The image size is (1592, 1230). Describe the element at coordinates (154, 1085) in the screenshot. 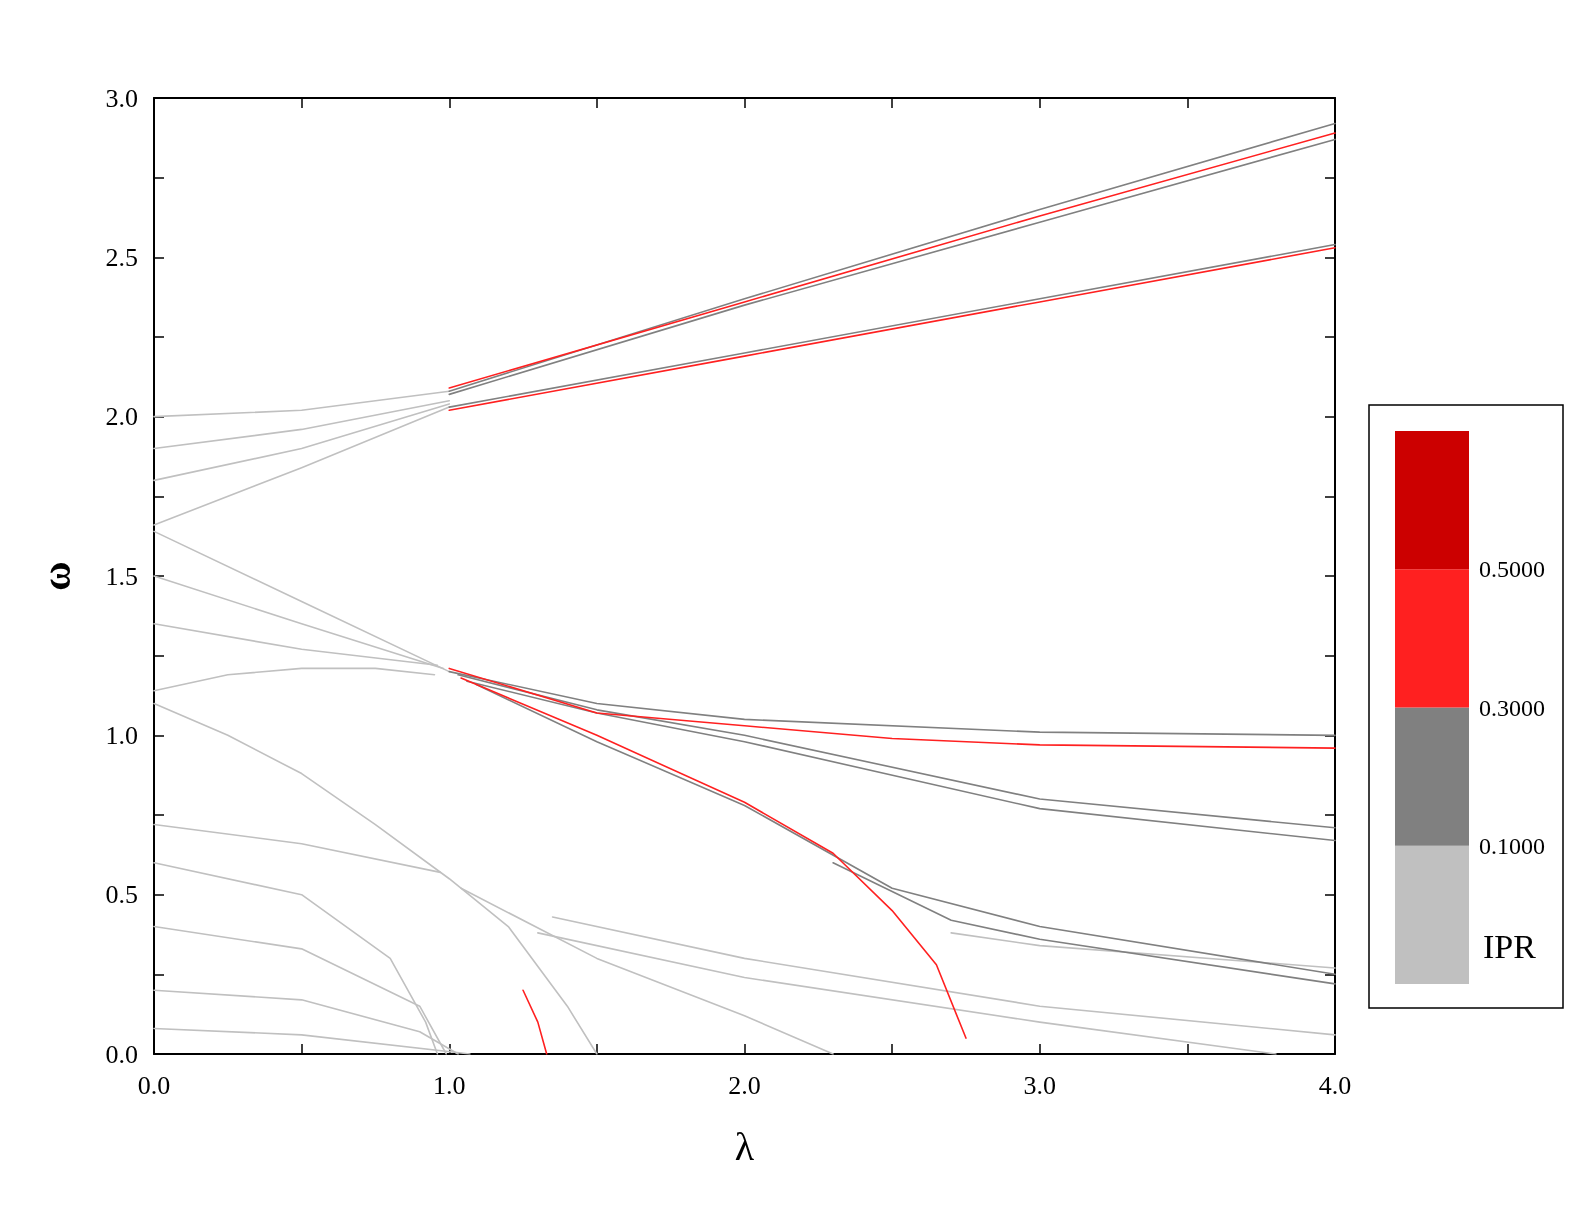

I see `x-tick-label: 0.0` at that location.